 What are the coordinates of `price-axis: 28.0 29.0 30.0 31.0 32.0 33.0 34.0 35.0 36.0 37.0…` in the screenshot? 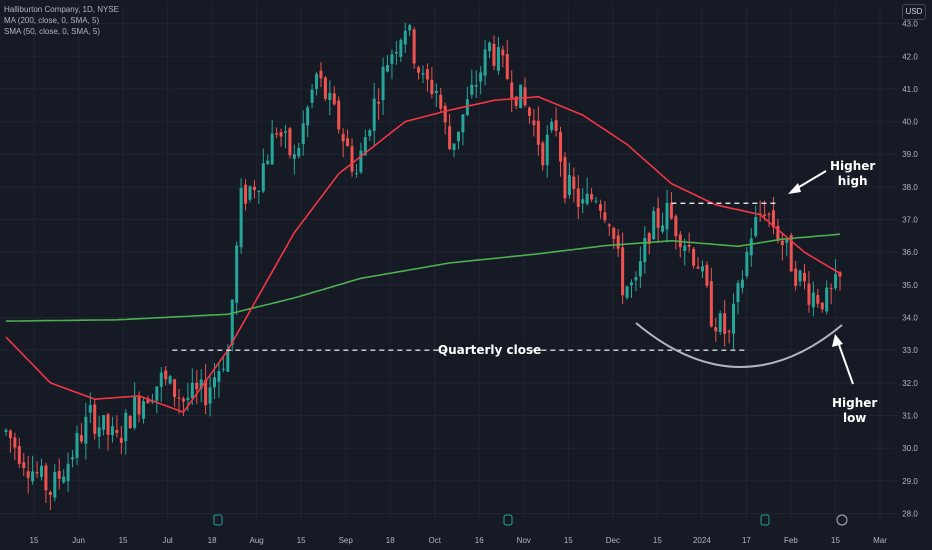 It's located at (910, 269).